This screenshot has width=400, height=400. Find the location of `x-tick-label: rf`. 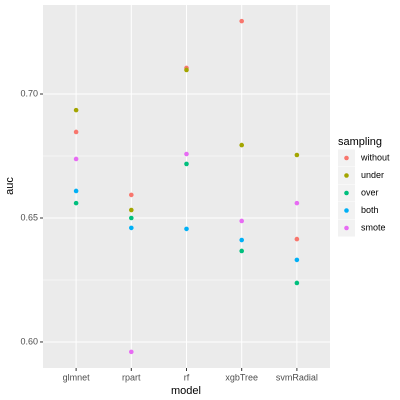

x-tick-label: rf is located at coordinates (187, 377).